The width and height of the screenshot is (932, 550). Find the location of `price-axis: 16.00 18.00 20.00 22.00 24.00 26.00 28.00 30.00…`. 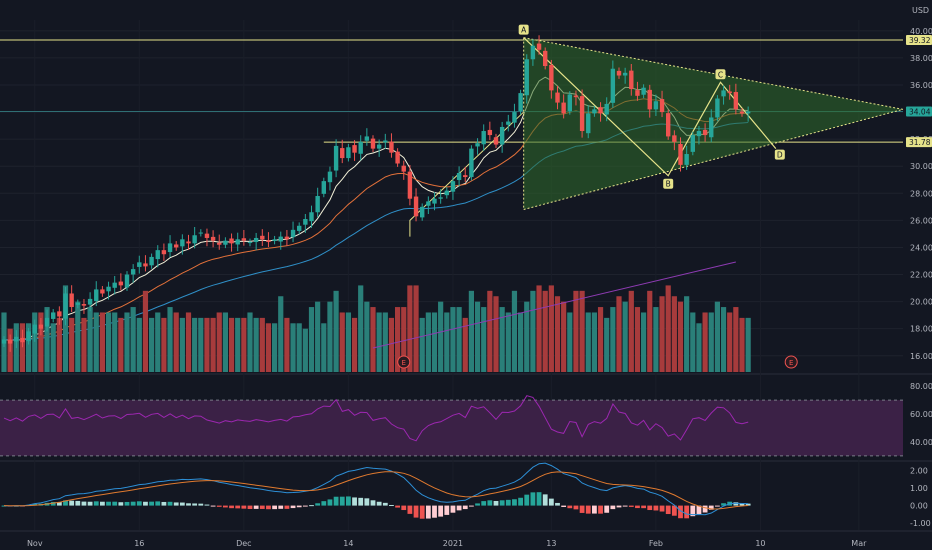

price-axis: 16.00 18.00 20.00 22.00 24.00 26.00 28.00 30.00… is located at coordinates (919, 194).